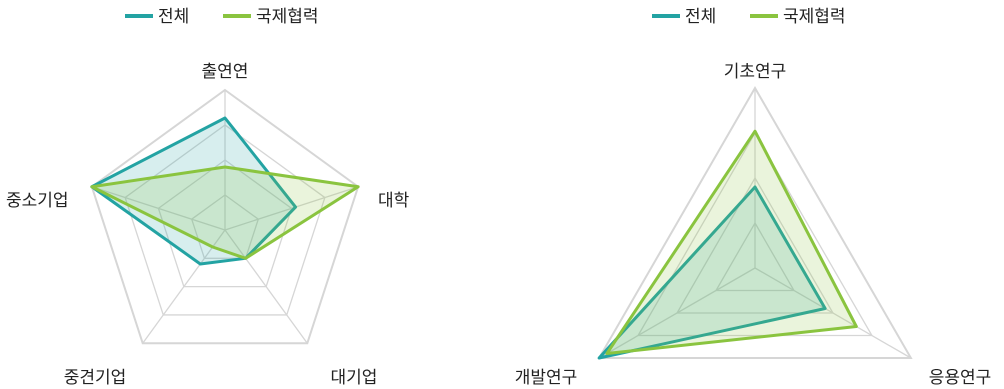  Describe the element at coordinates (354, 378) in the screenshot. I see `axis-label-대기업: 대기업` at that location.